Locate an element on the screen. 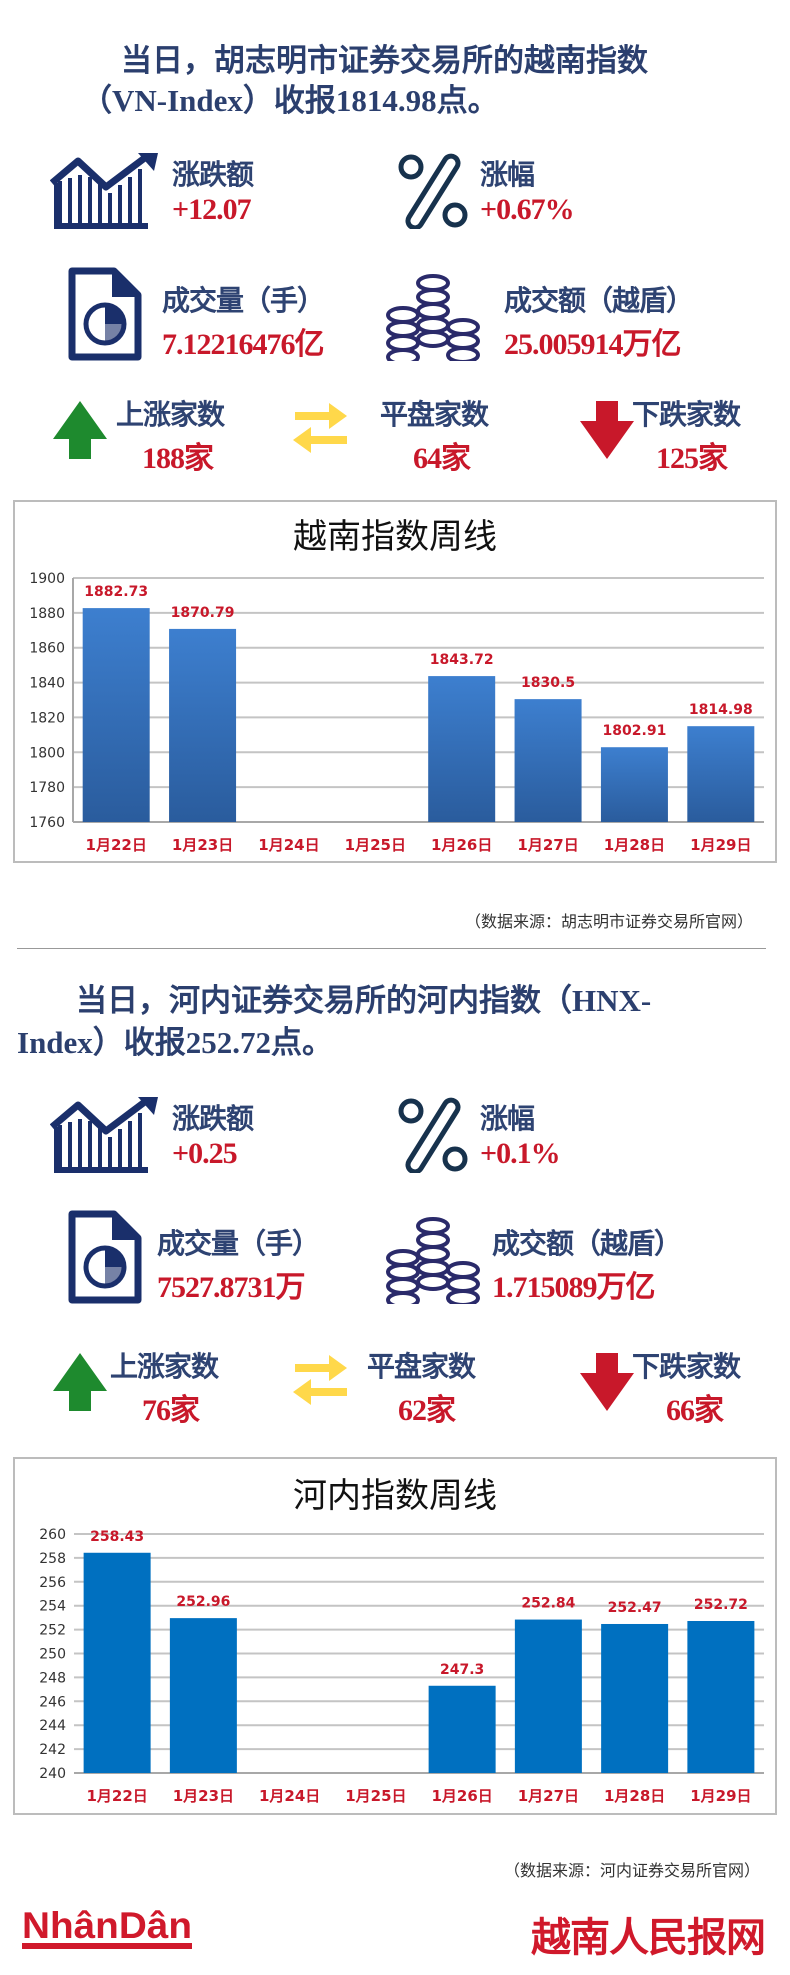 Image resolution: width=790 pixels, height=1975 pixels. unchanged-value: 62家 is located at coordinates (427, 1410).